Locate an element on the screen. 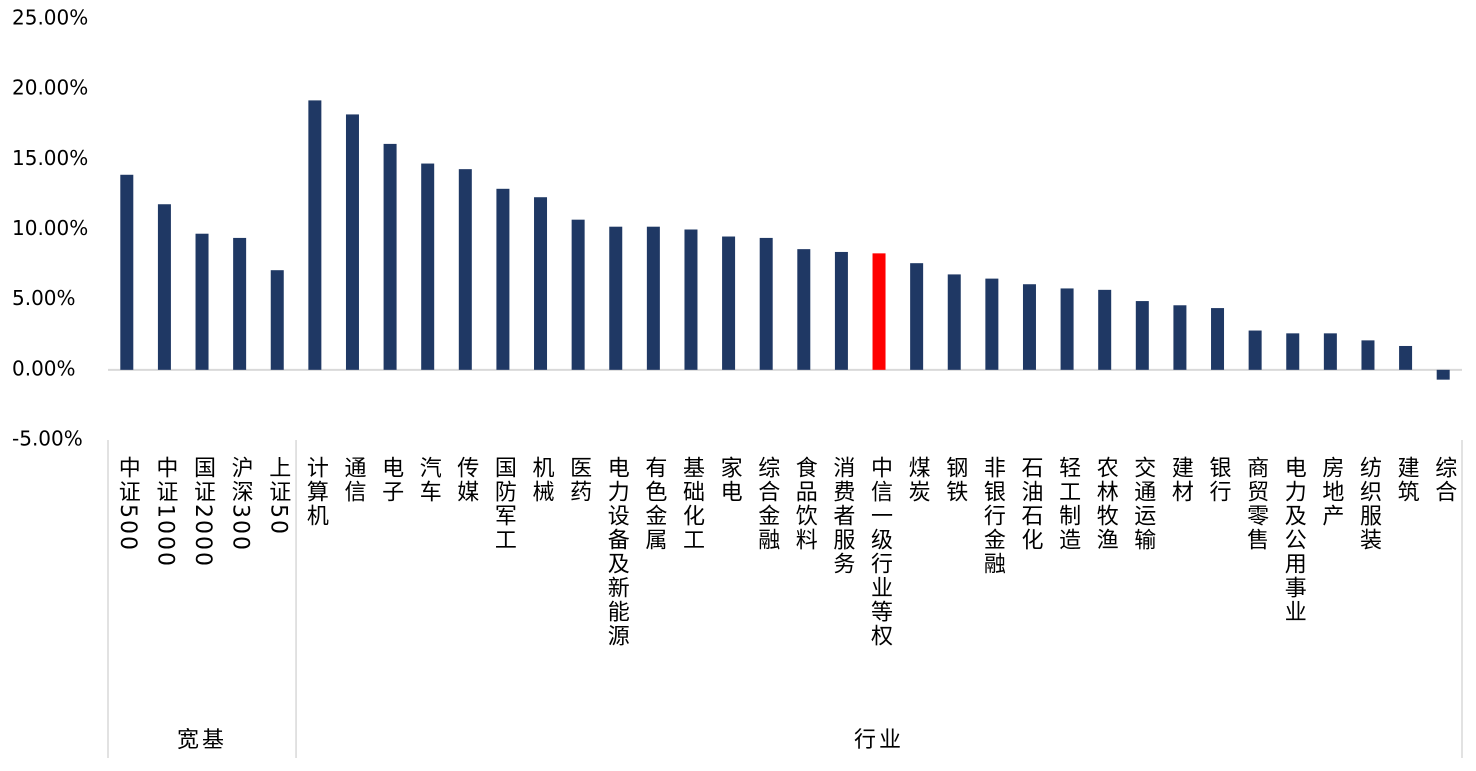 This screenshot has height=771, width=1476. x-tick-label: 电子 is located at coordinates (391, 480).